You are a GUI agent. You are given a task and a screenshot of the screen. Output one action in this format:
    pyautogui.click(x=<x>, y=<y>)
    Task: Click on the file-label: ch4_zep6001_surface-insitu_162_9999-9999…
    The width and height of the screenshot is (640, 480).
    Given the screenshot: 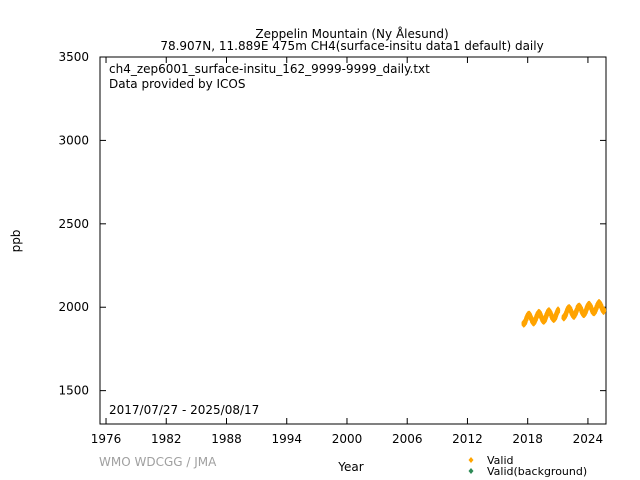 What is the action you would take?
    pyautogui.click(x=269, y=69)
    